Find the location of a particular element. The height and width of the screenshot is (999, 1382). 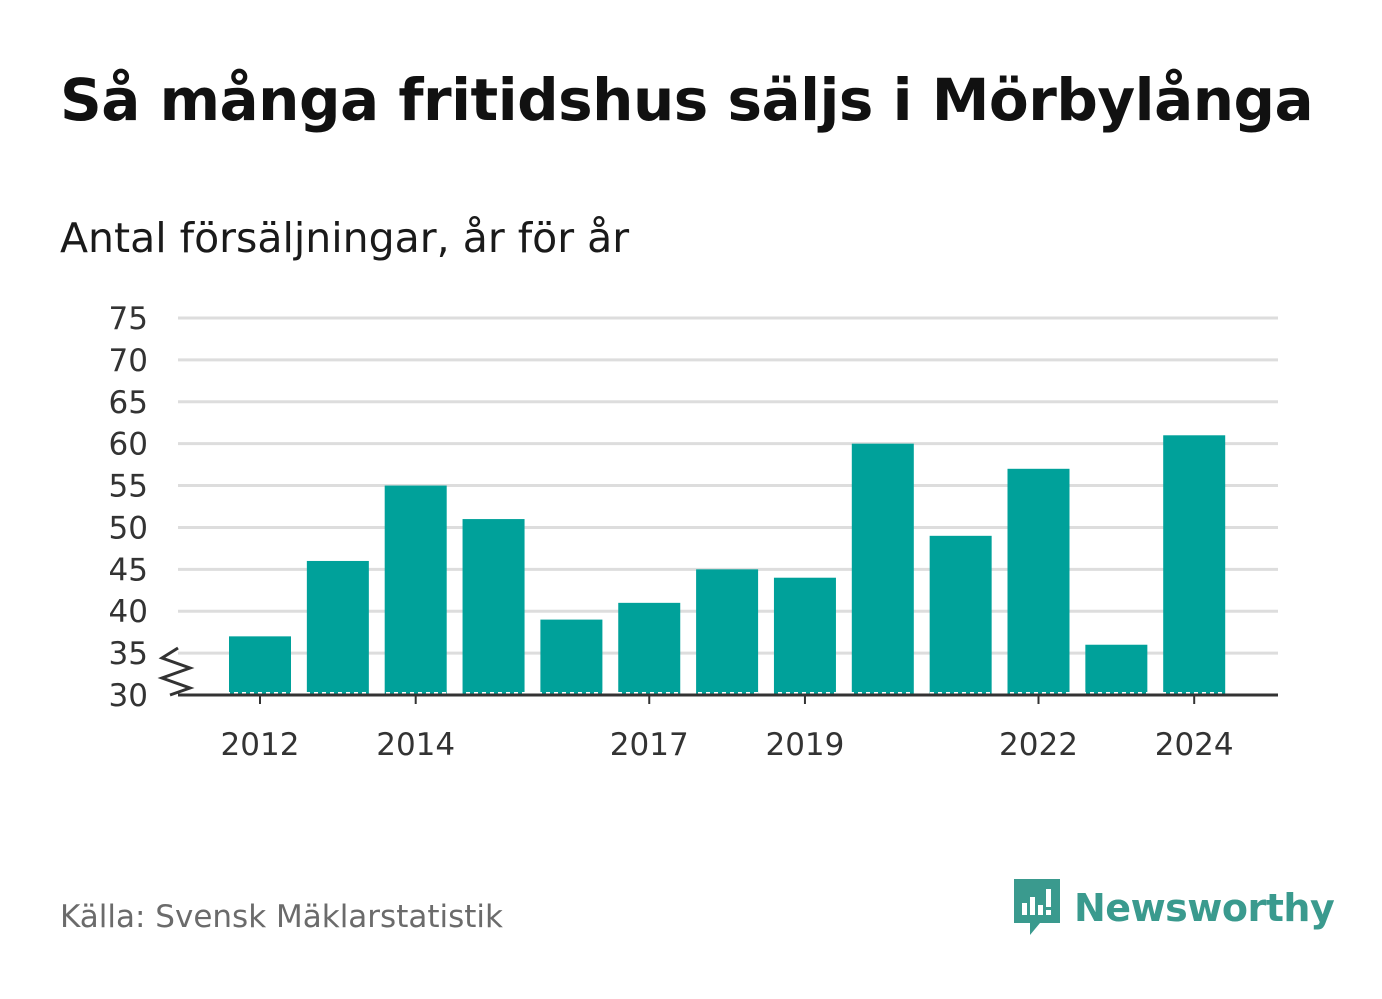

y-tick-label: 75 is located at coordinates (128, 319).